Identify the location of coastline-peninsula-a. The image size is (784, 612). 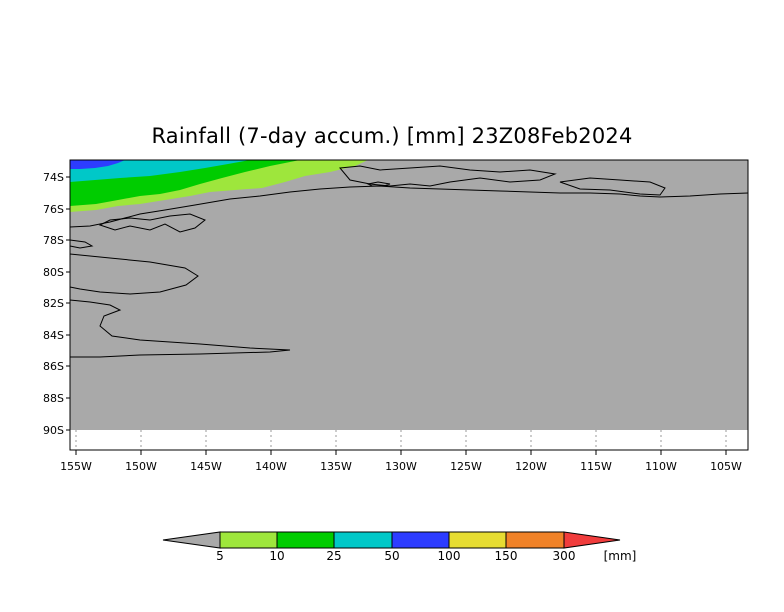
(81, 244).